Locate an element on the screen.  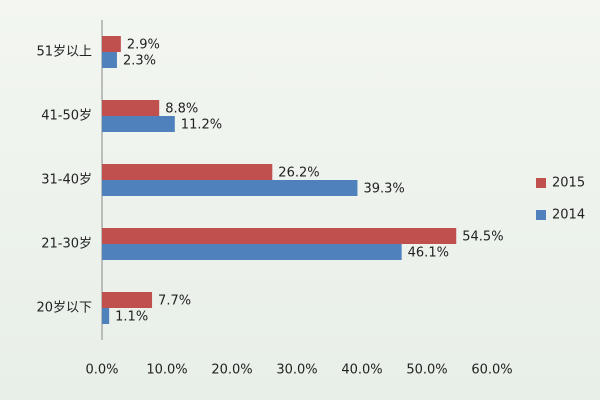
value-label: 54.5% is located at coordinates (482, 237).